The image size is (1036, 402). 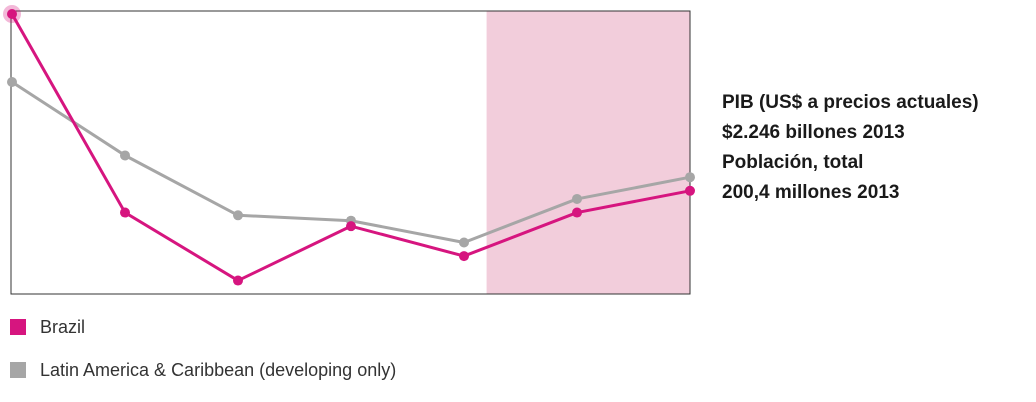 I want to click on legend-swatch-brazil, so click(x=18, y=327).